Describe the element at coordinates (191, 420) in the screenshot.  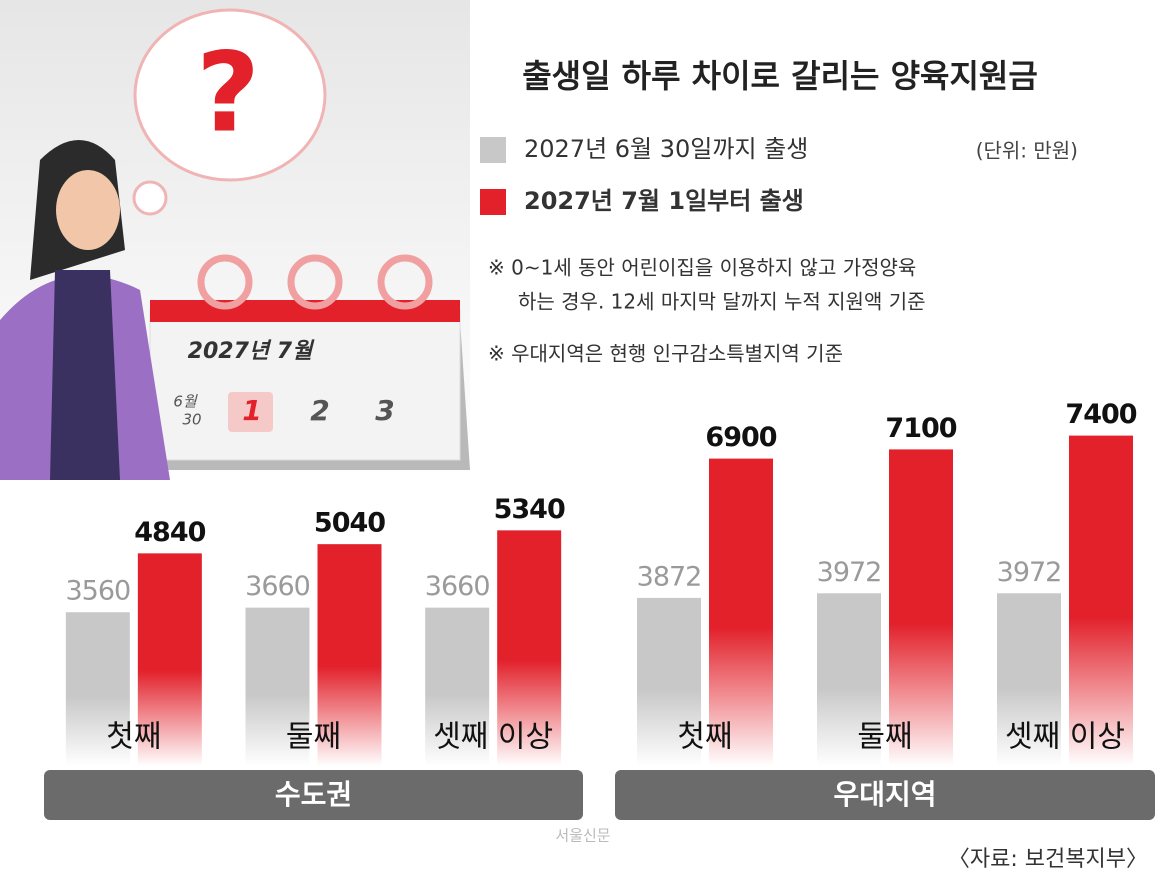
I see `calendar-day: 30` at that location.